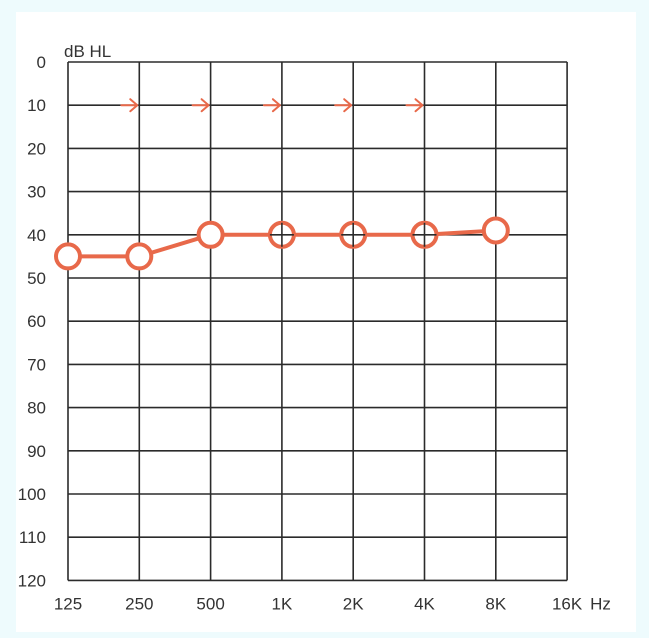 The image size is (649, 638). What do you see at coordinates (36, 451) in the screenshot?
I see `y-tick-label: 90` at bounding box center [36, 451].